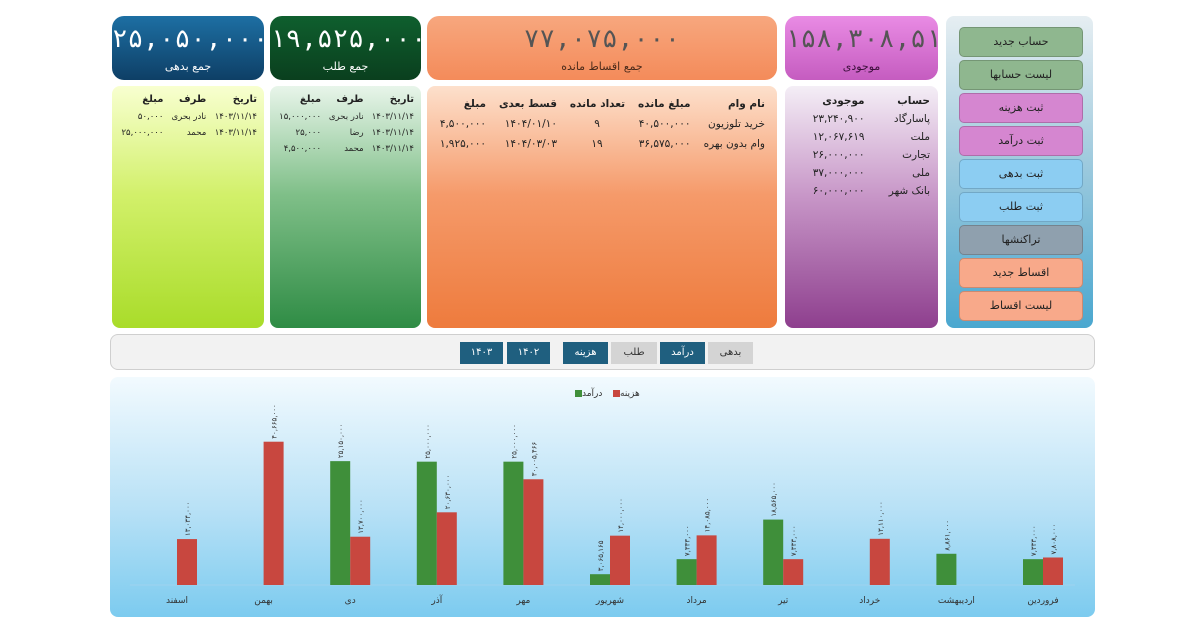 This screenshot has height=630, width=1200. Describe the element at coordinates (528, 353) in the screenshot. I see `filter-year-1402-button: ۱۴۰۲` at that location.